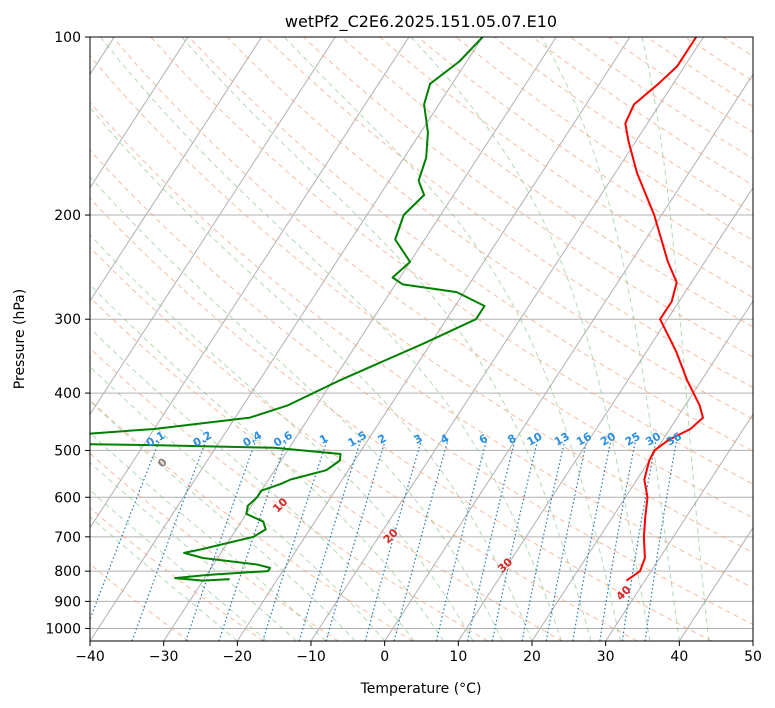  What do you see at coordinates (311, 657) in the screenshot?
I see `x-tick-label: −10` at bounding box center [311, 657].